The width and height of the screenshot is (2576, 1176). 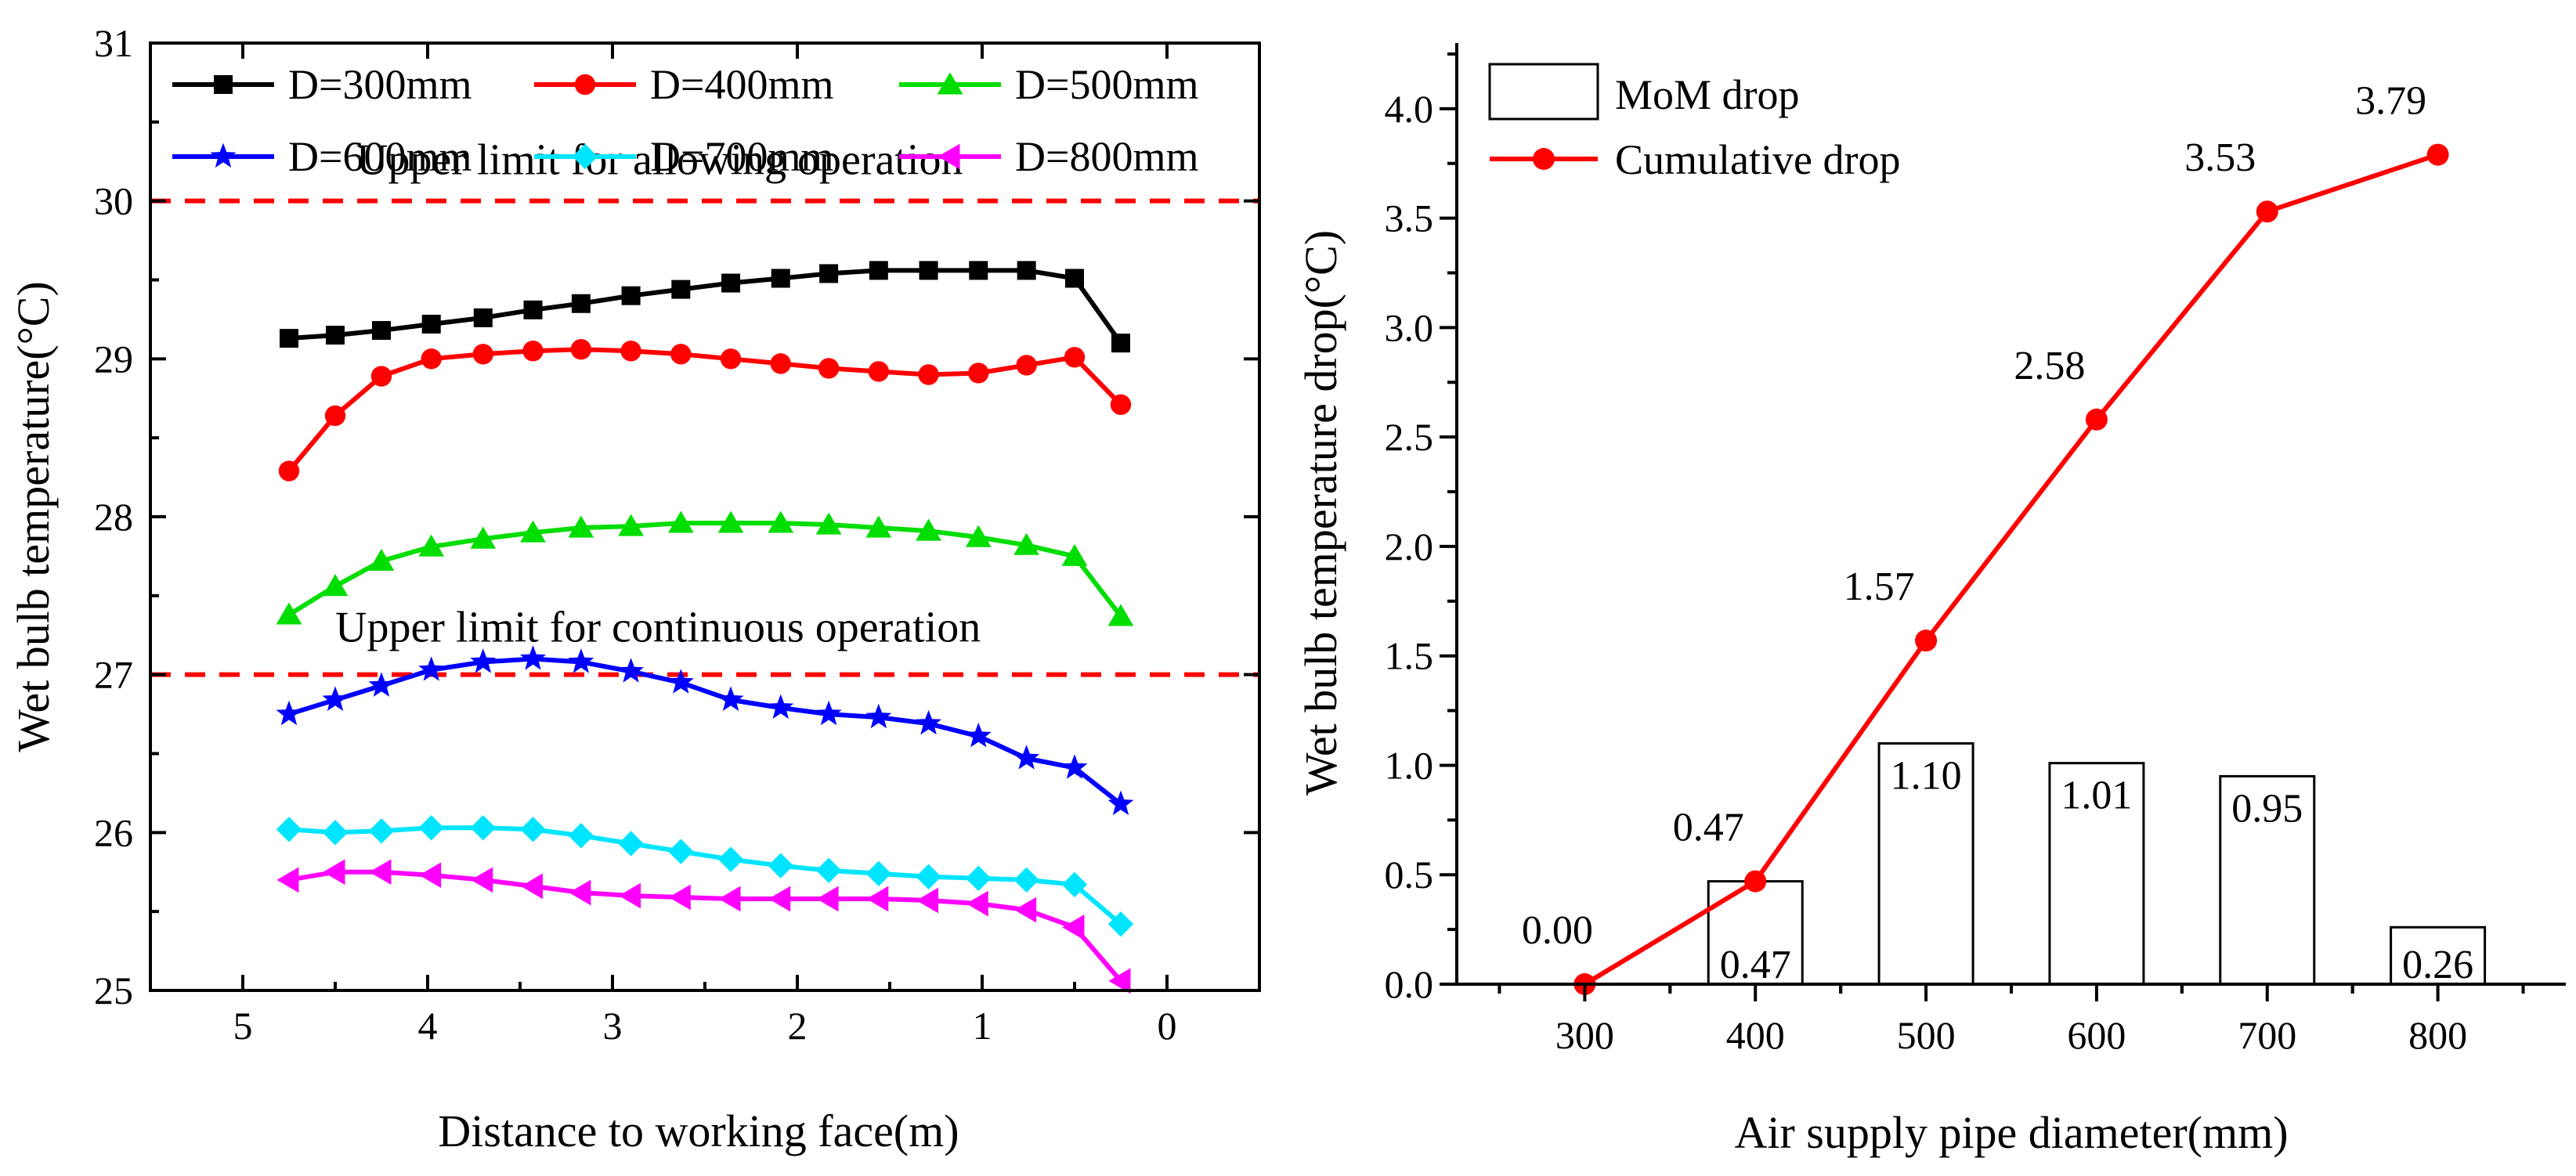 I want to click on legend-item-d-600mm: D=600mm, so click(x=321, y=156).